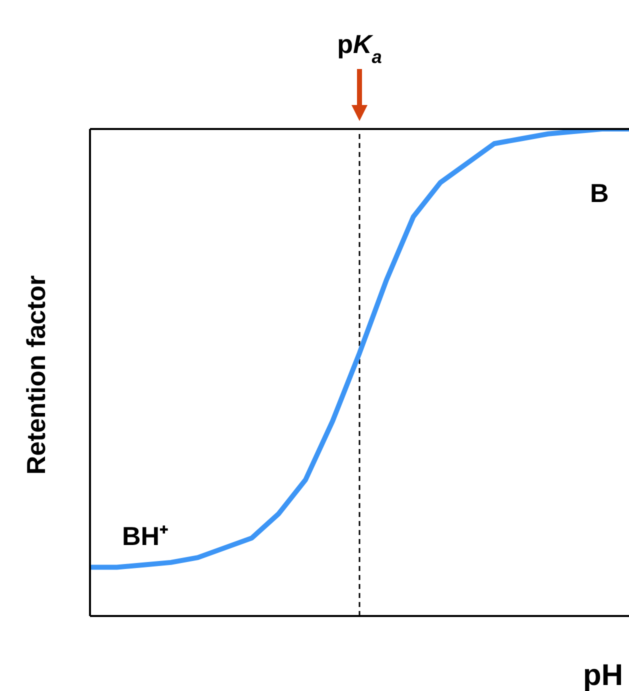 The image size is (629, 691). Describe the element at coordinates (603, 675) in the screenshot. I see `x-axis-title: pH` at that location.